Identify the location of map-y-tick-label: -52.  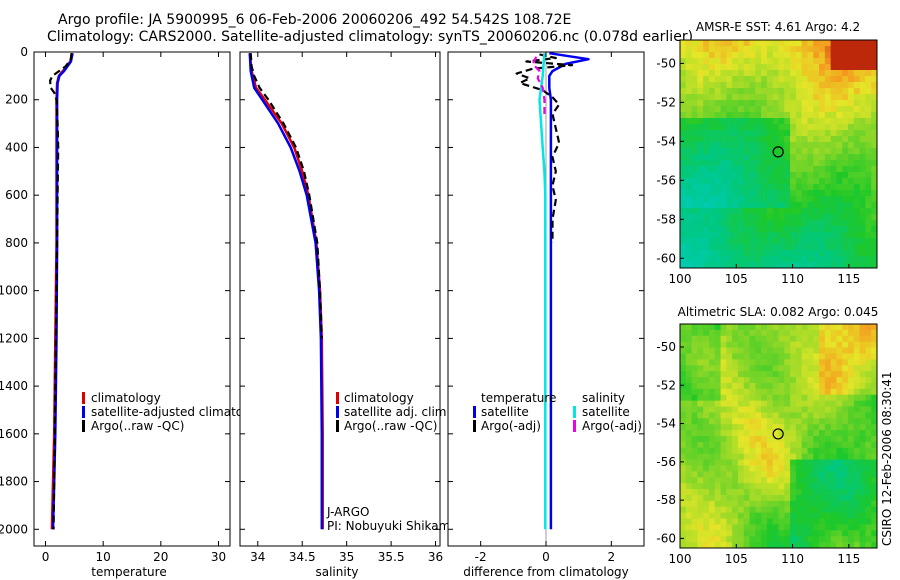
(666, 385).